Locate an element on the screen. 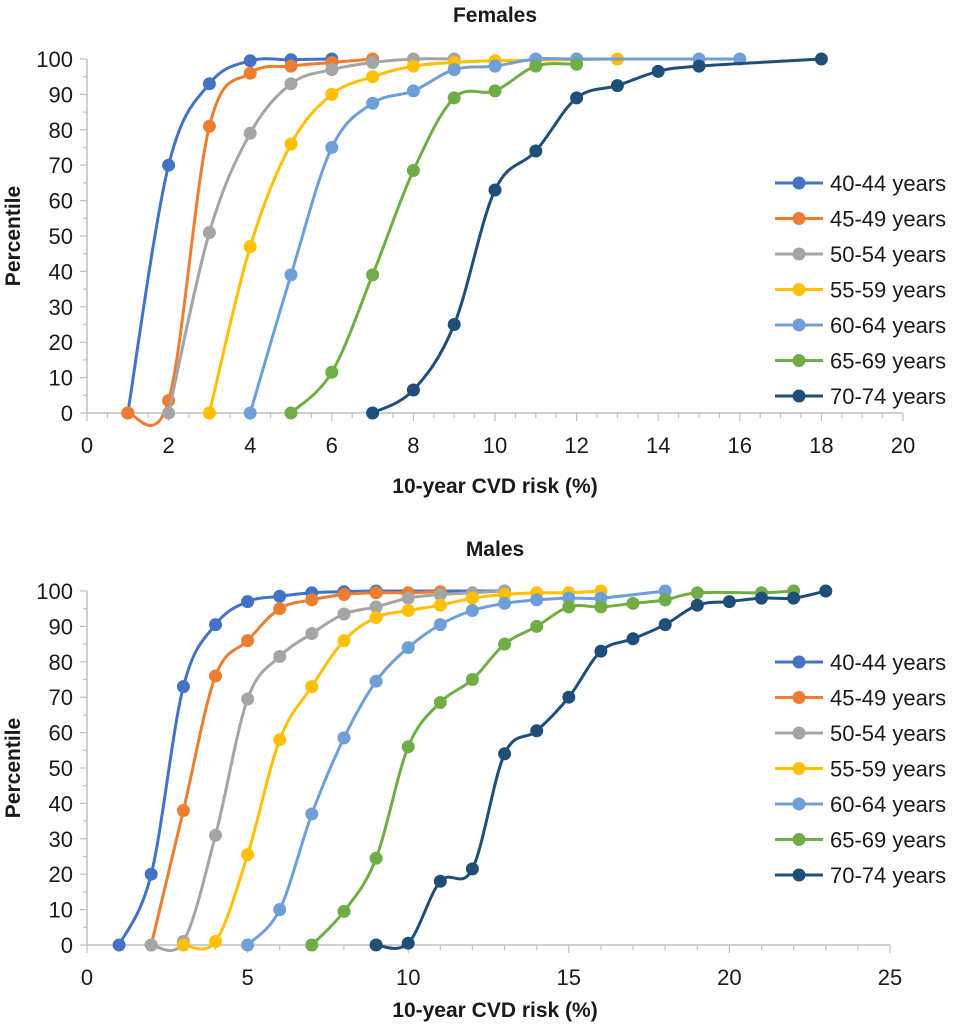  legend-item: 50-54 years is located at coordinates (860, 254).